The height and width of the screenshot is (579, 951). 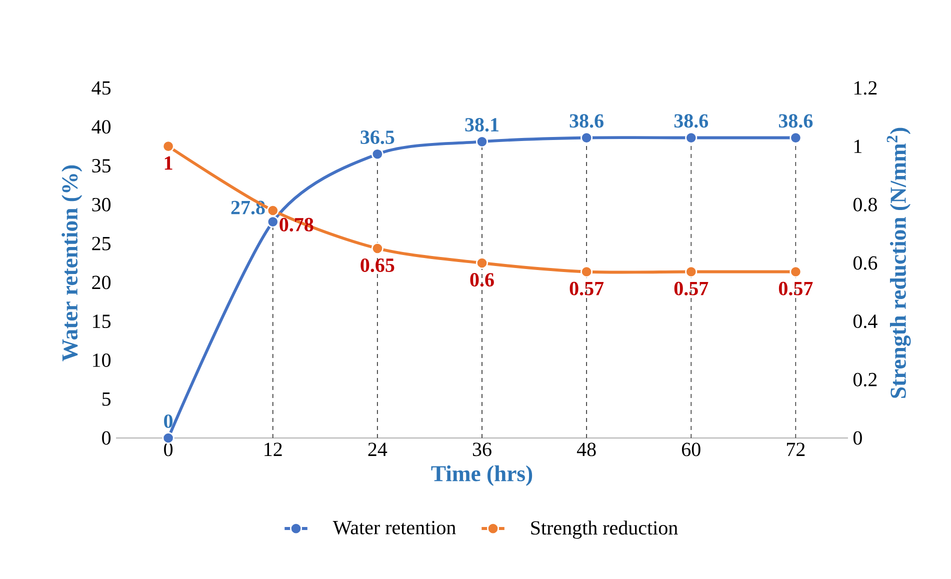 I want to click on y-tick-label: 25, so click(x=101, y=243).